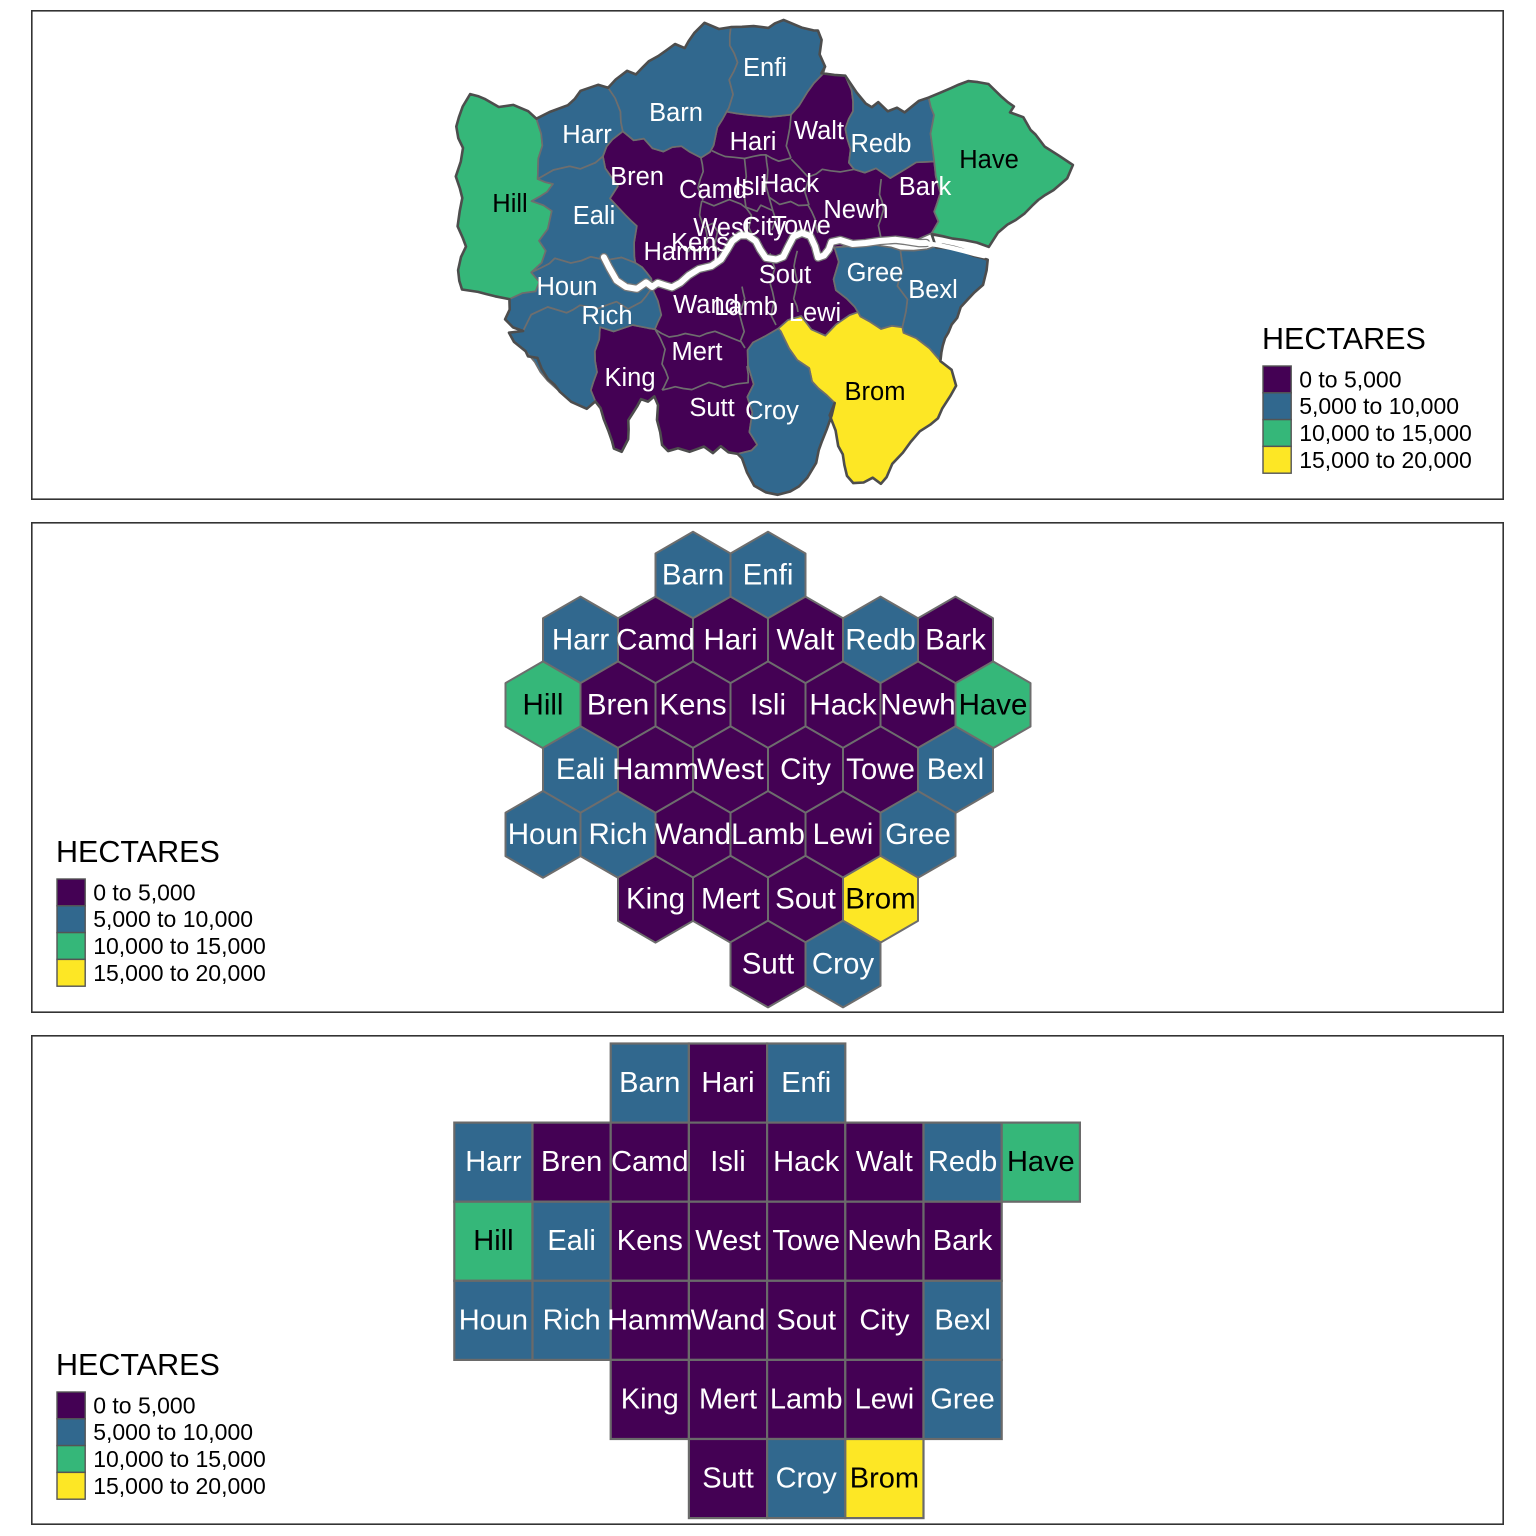 The width and height of the screenshot is (1536, 1536). I want to click on svg-text: Sout, so click(806, 1320).